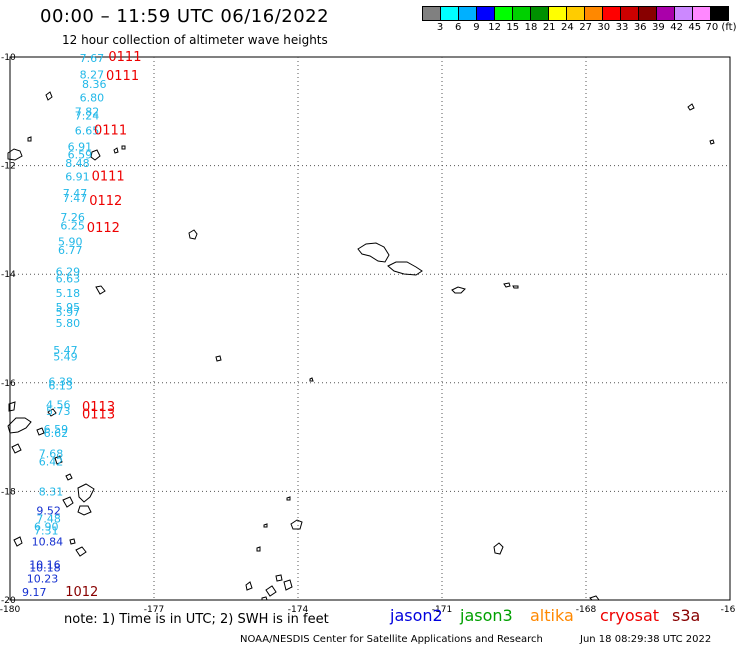 Image resolution: width=740 pixels, height=650 pixels. I want to click on island-fiji-north, so click(12, 406).